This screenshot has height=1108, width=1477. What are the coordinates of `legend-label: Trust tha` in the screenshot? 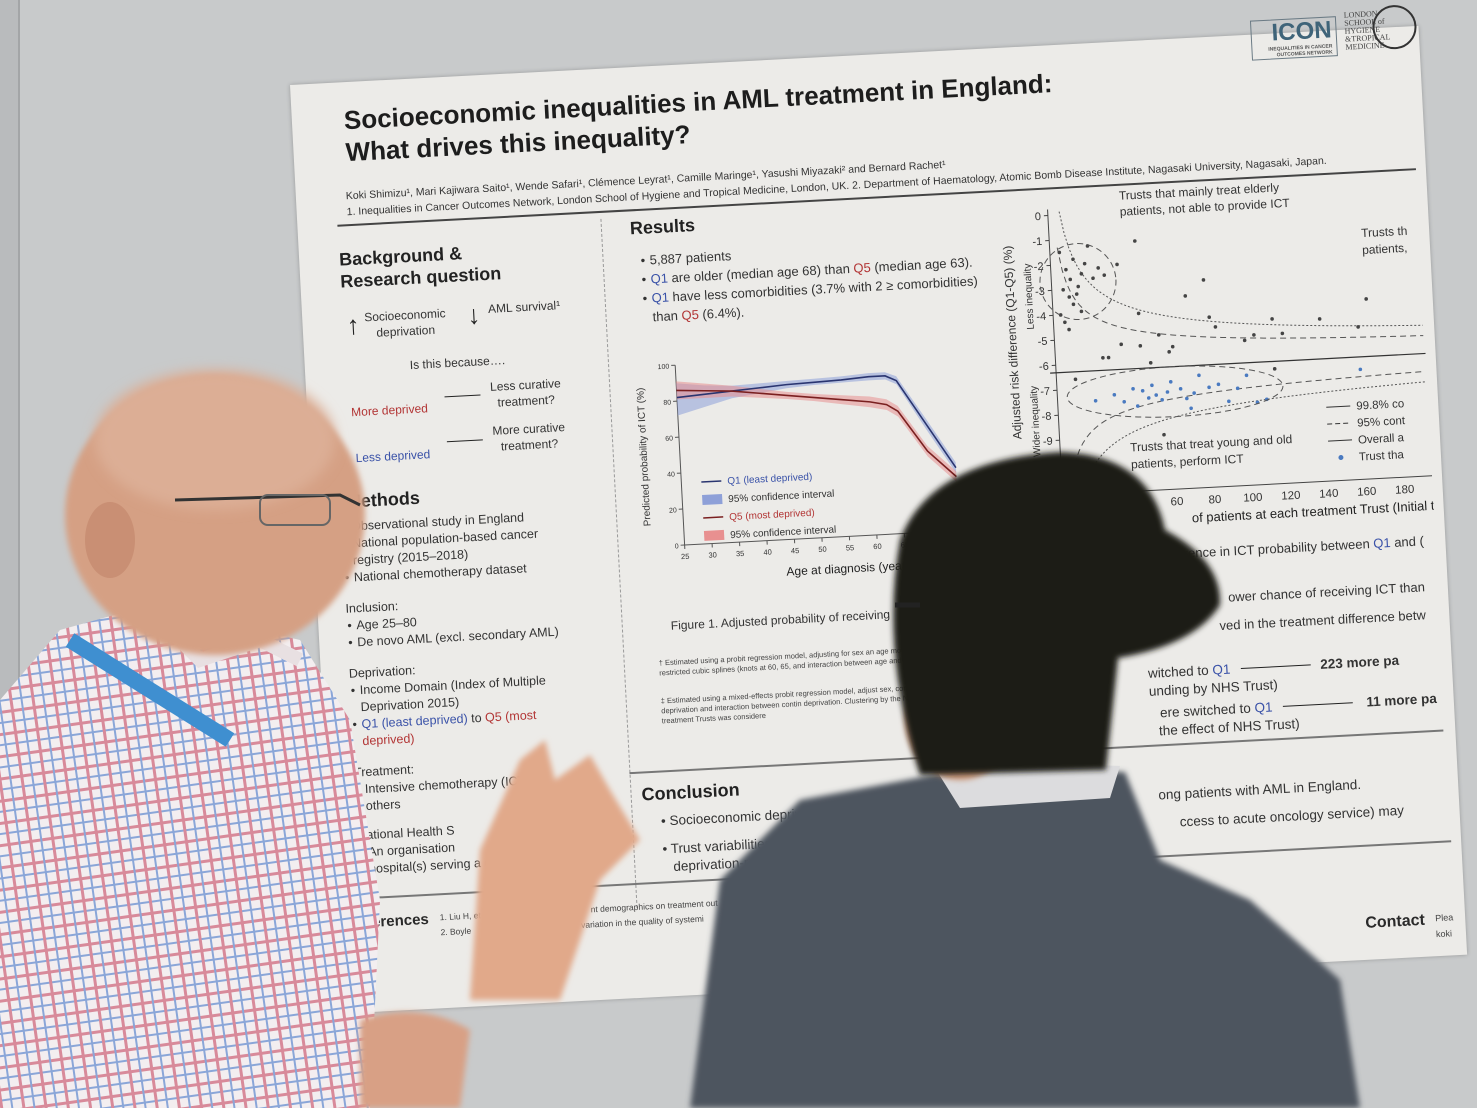 It's located at (1382, 456).